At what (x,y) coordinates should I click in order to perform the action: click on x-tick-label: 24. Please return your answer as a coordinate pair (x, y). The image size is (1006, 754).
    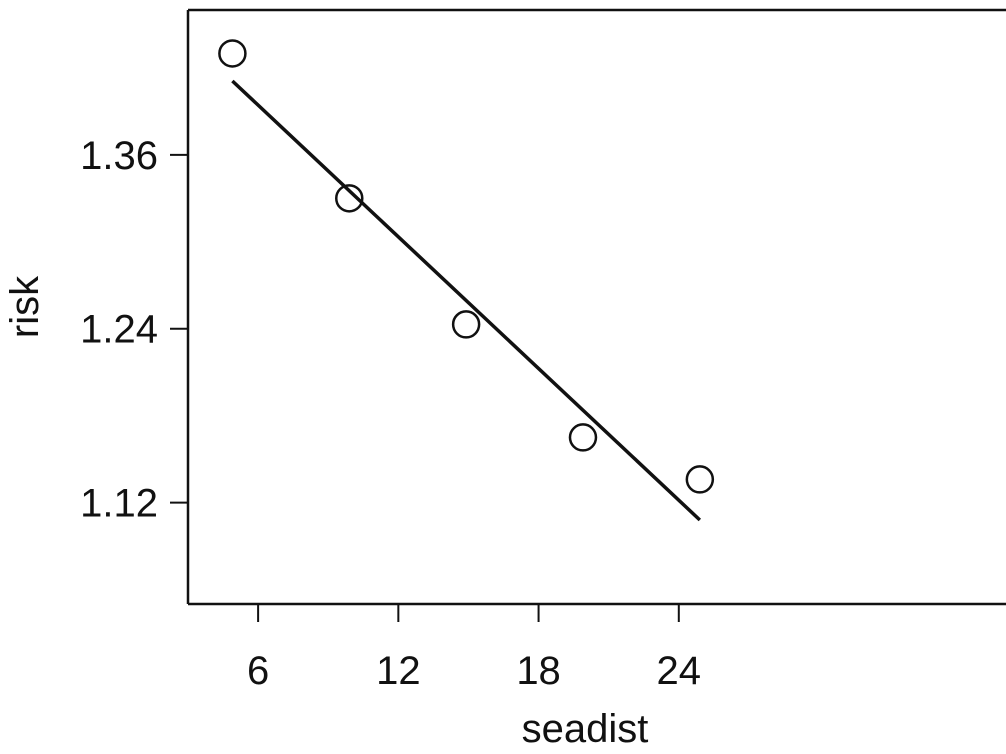
    Looking at the image, I should click on (679, 671).